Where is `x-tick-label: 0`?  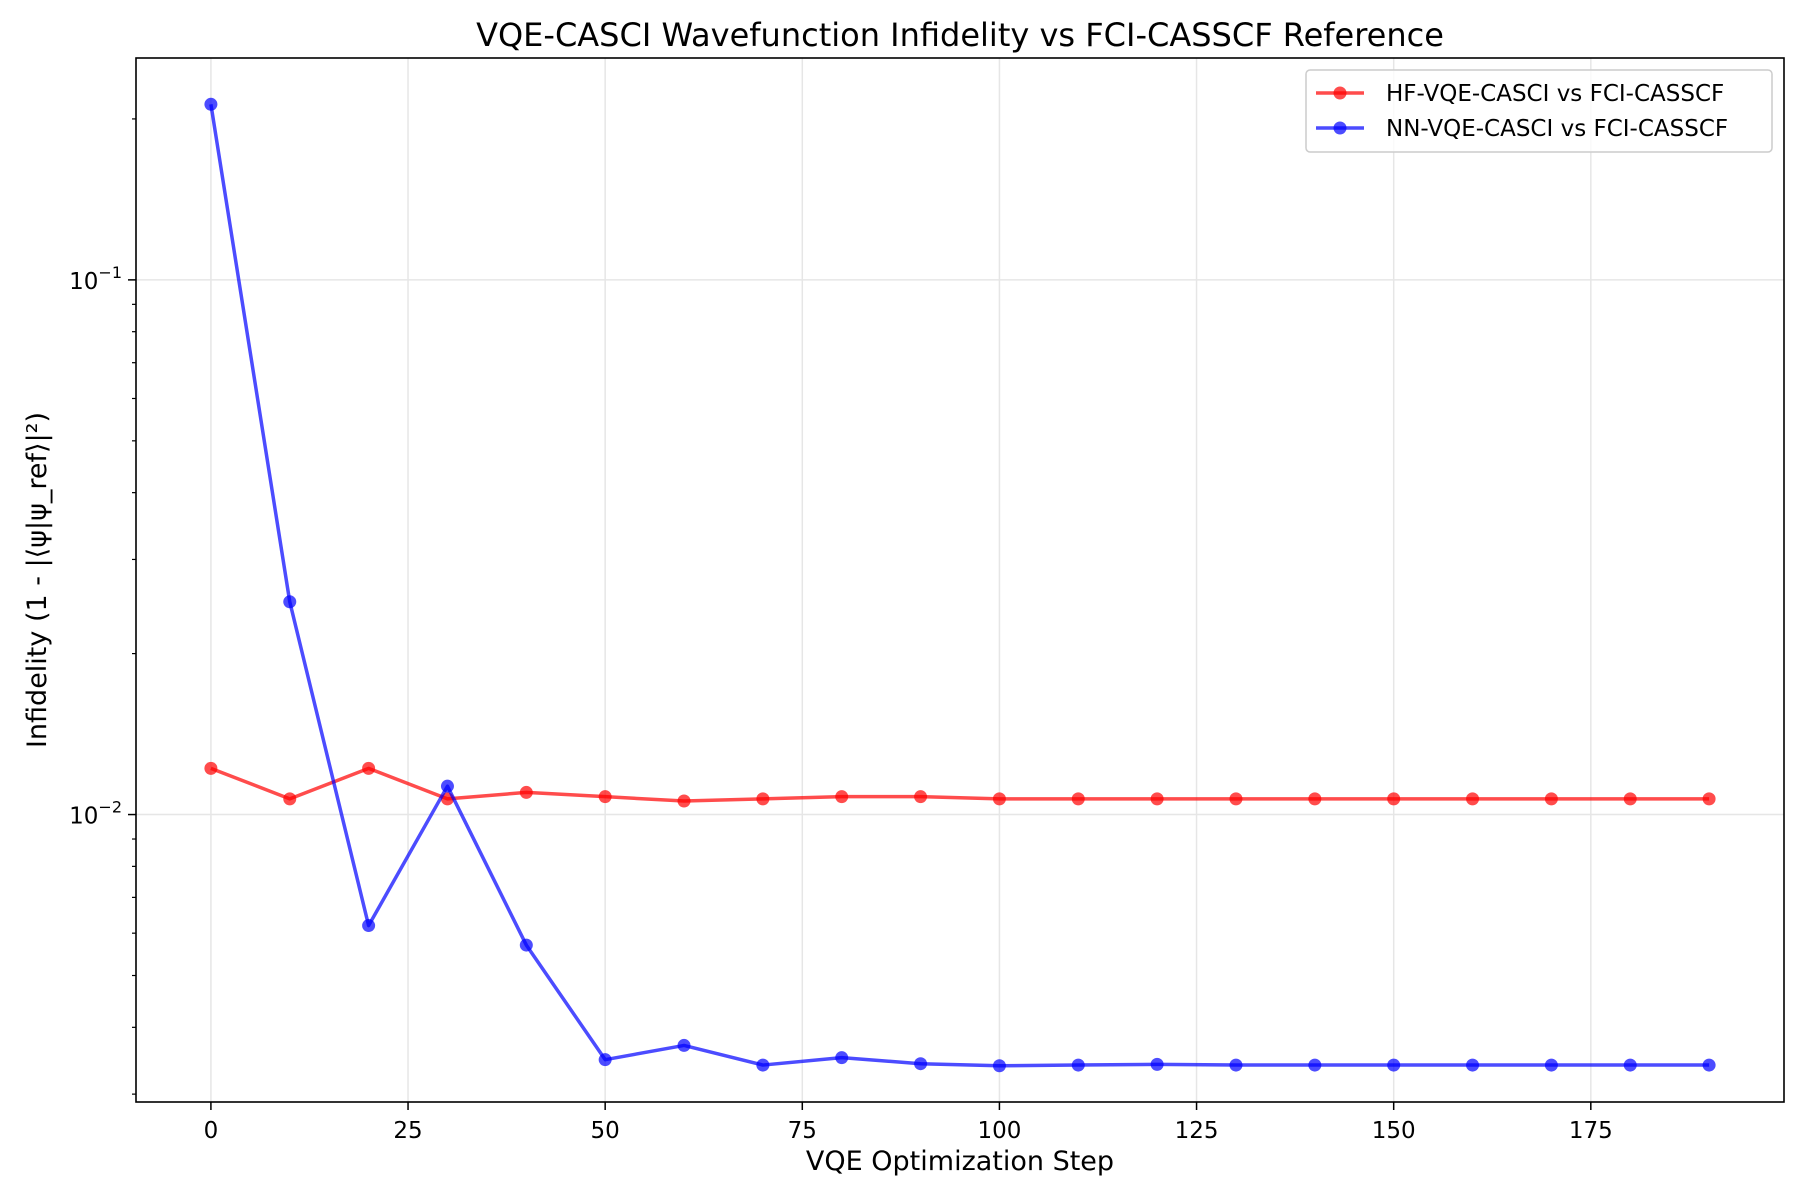 x-tick-label: 0 is located at coordinates (211, 1131).